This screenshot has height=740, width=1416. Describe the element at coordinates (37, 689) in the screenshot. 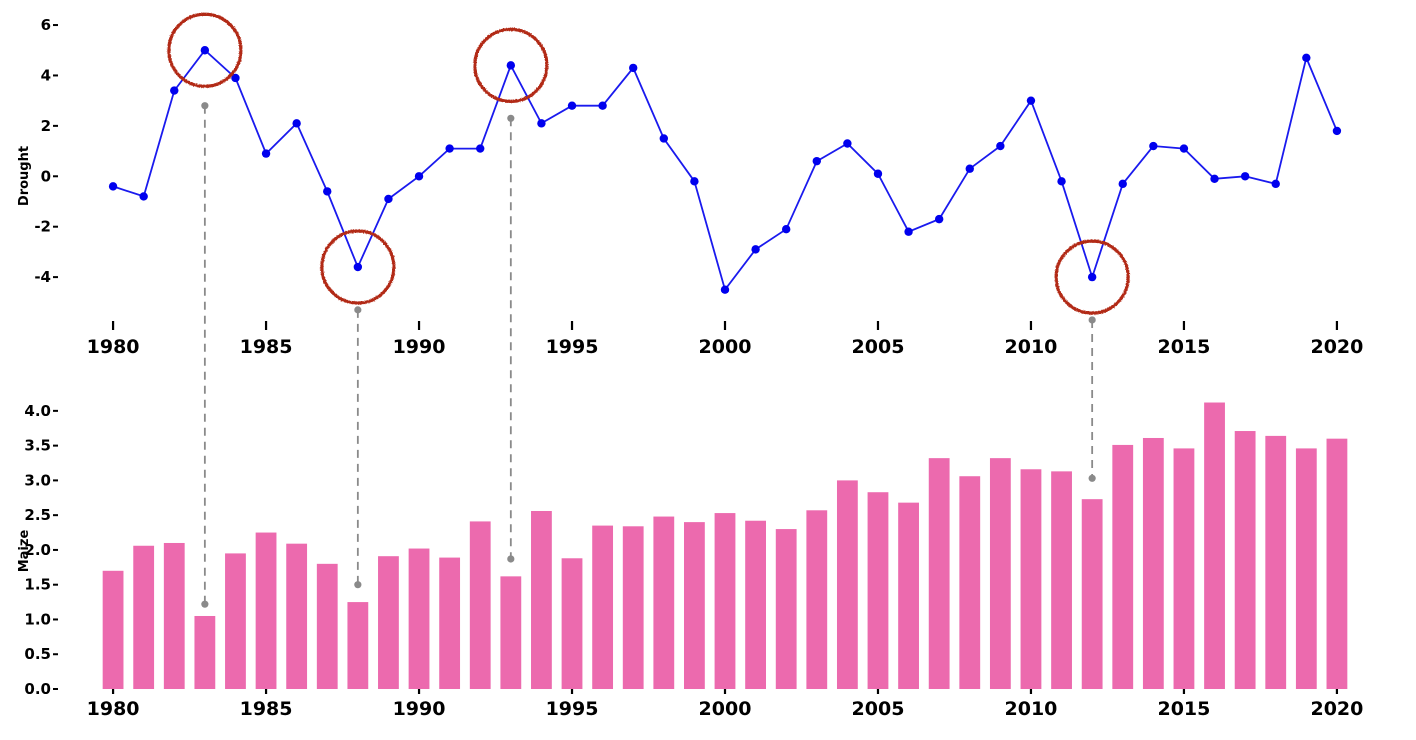

I see `y-tick-label: 0.0` at that location.